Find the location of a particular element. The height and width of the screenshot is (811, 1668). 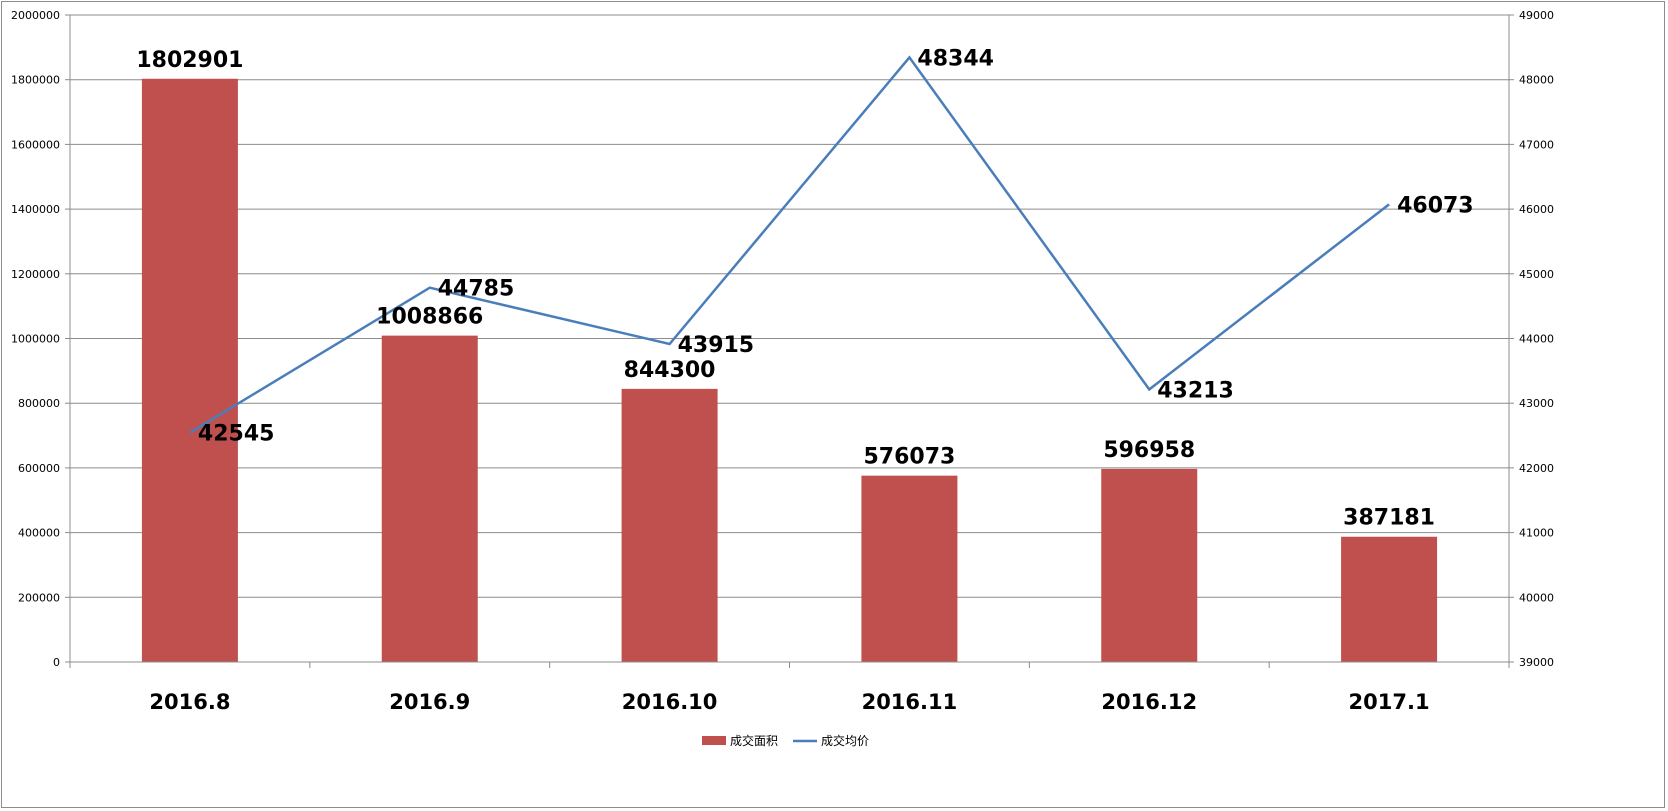

left-axis-tick-label: 2000000 is located at coordinates (35, 15).